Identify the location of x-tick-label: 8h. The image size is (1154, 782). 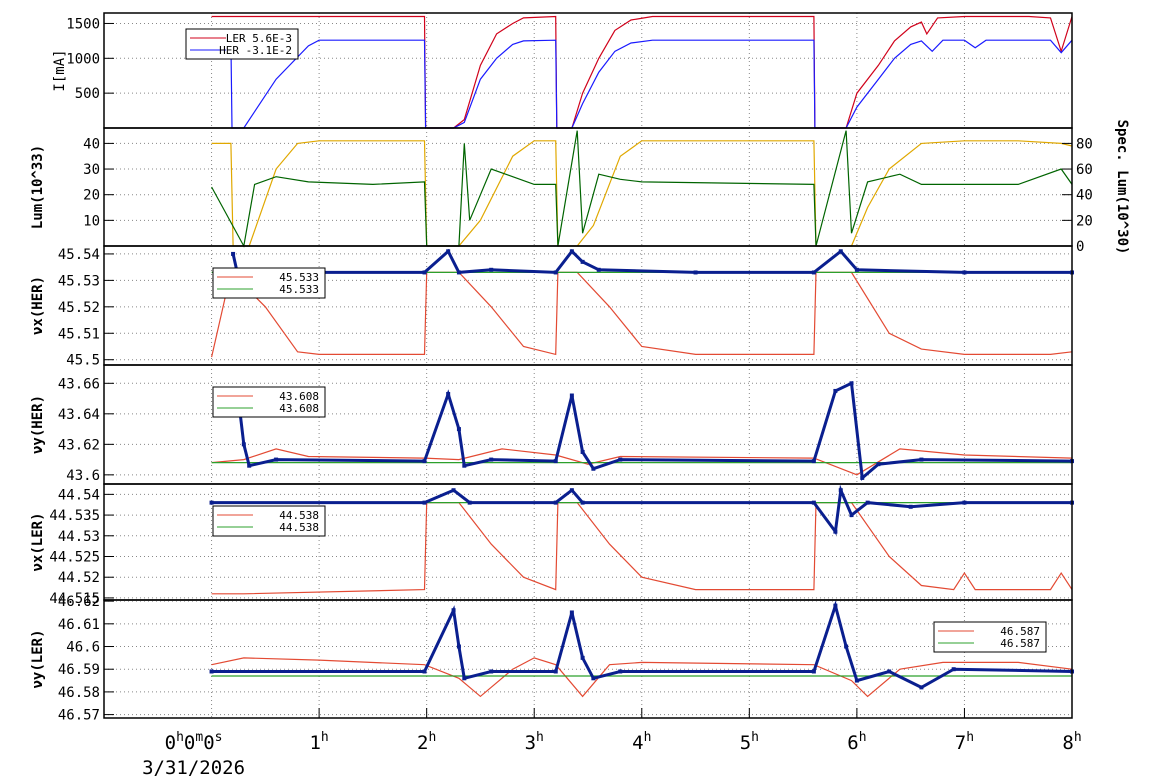
(1071, 742).